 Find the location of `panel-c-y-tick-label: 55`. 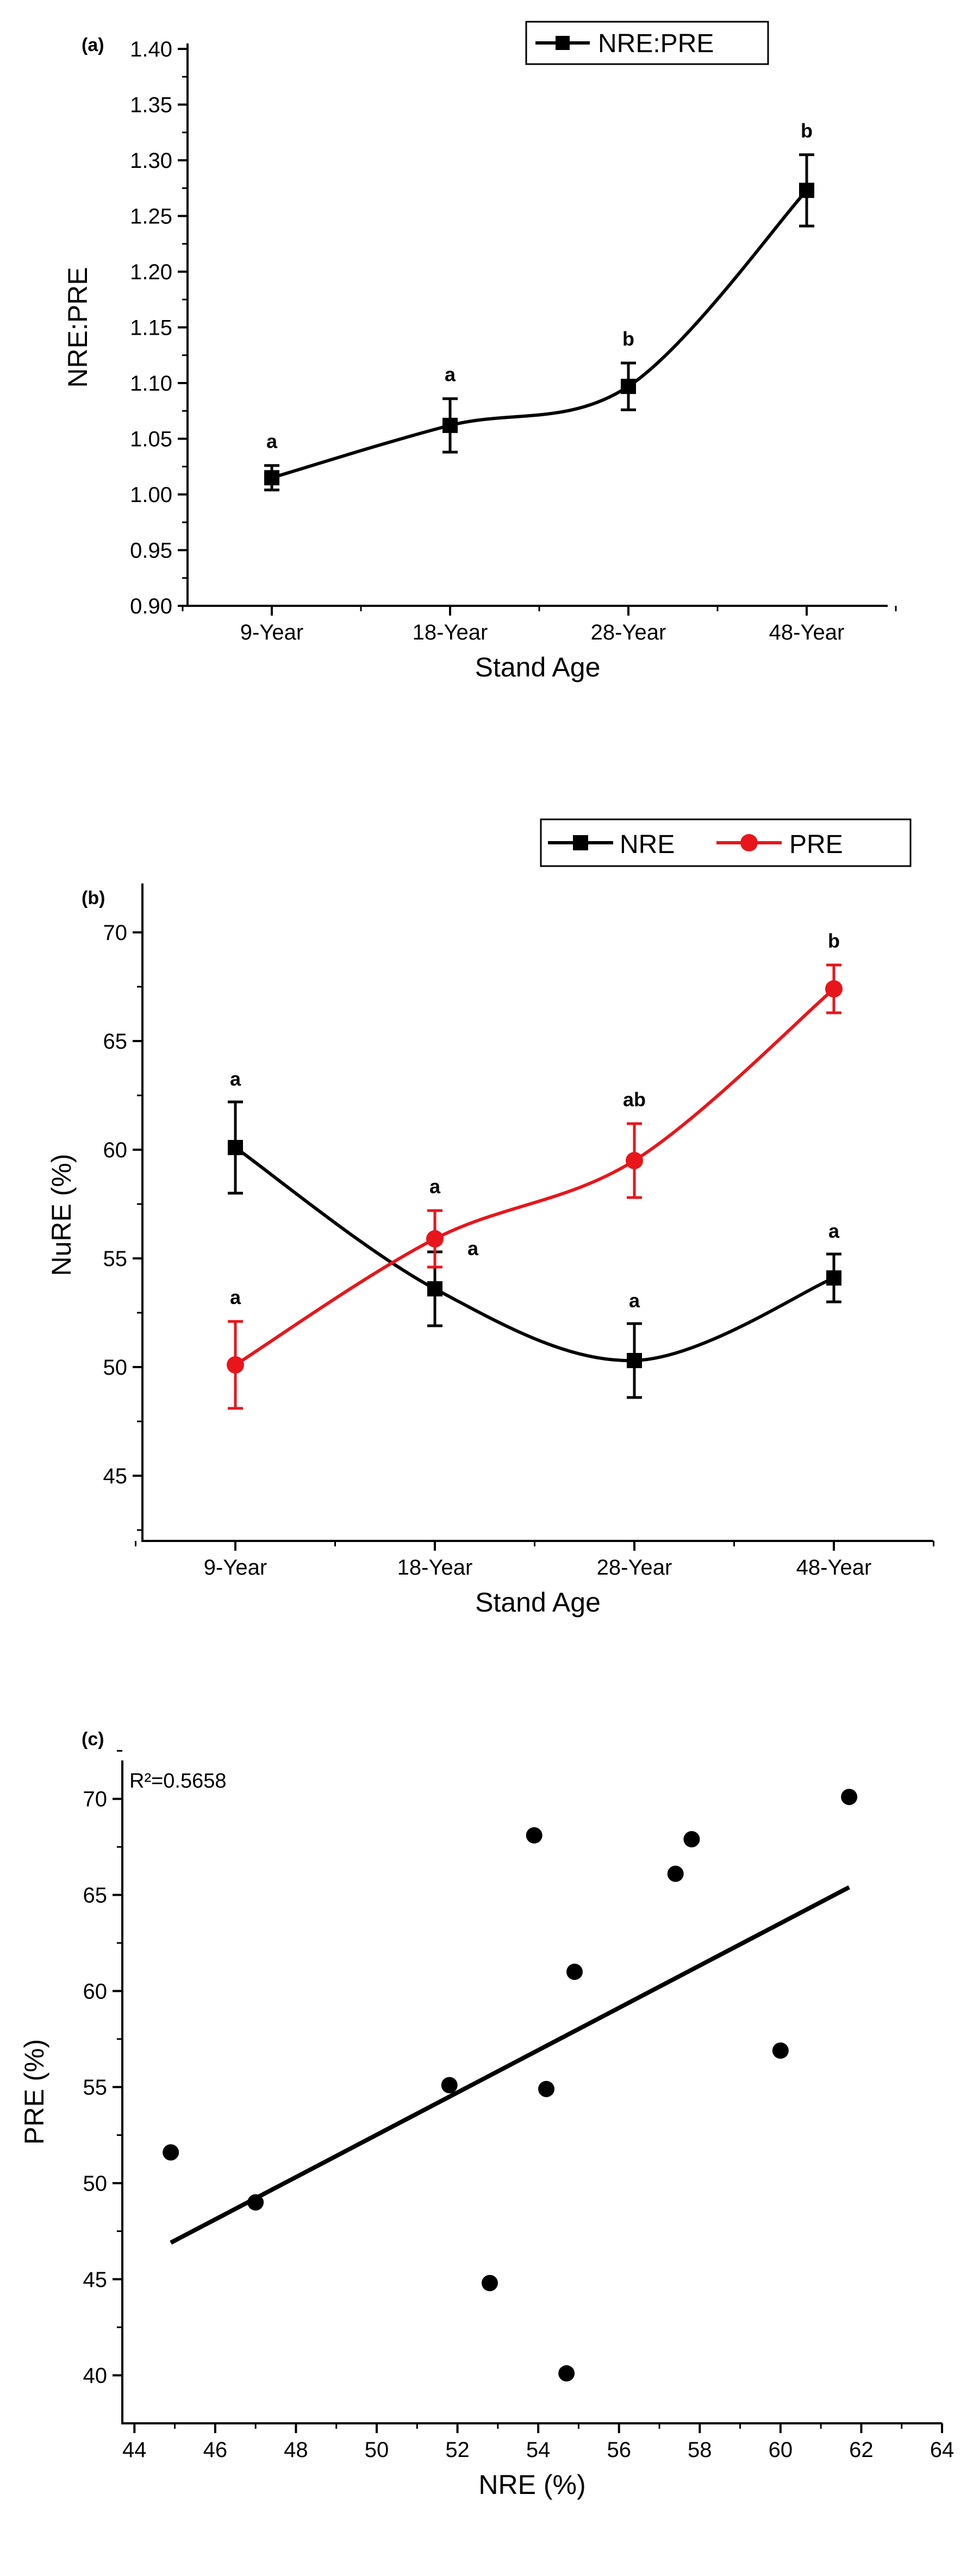

panel-c-y-tick-label: 55 is located at coordinates (95, 2087).